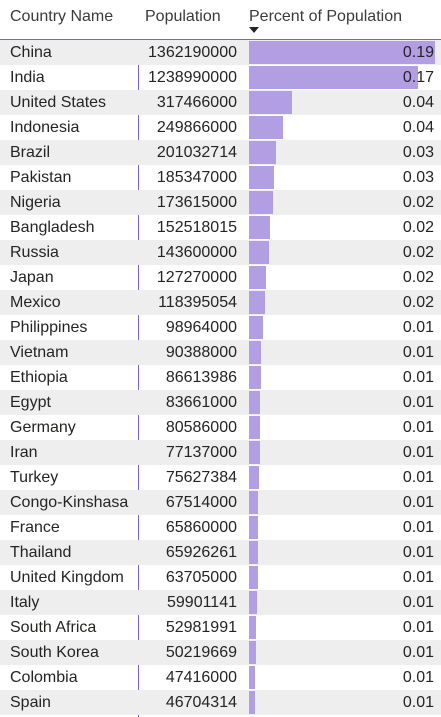  Describe the element at coordinates (201, 552) in the screenshot. I see `cell-population: 65926261` at that location.